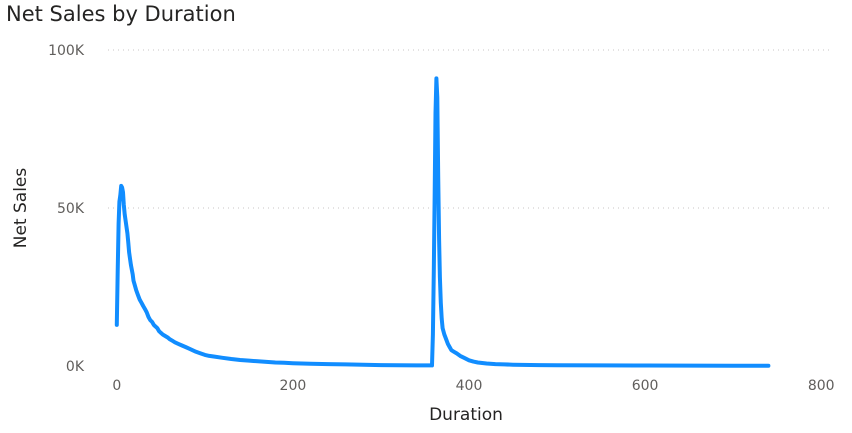  What do you see at coordinates (116, 386) in the screenshot?
I see `x-tick-label: 0` at bounding box center [116, 386].